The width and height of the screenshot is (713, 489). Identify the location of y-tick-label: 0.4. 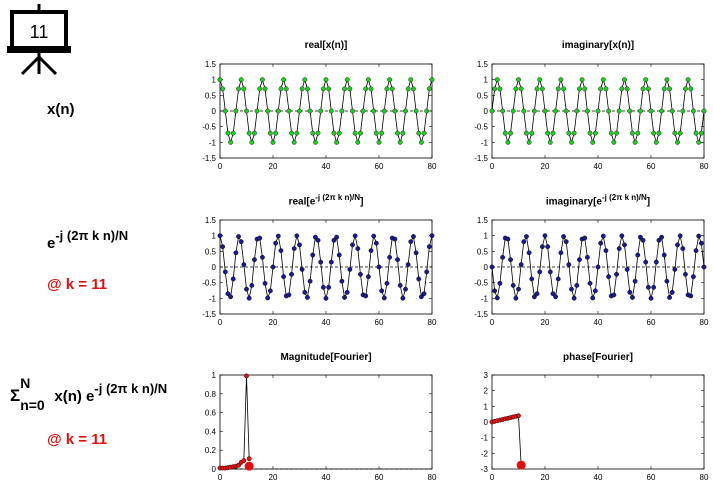
(211, 431).